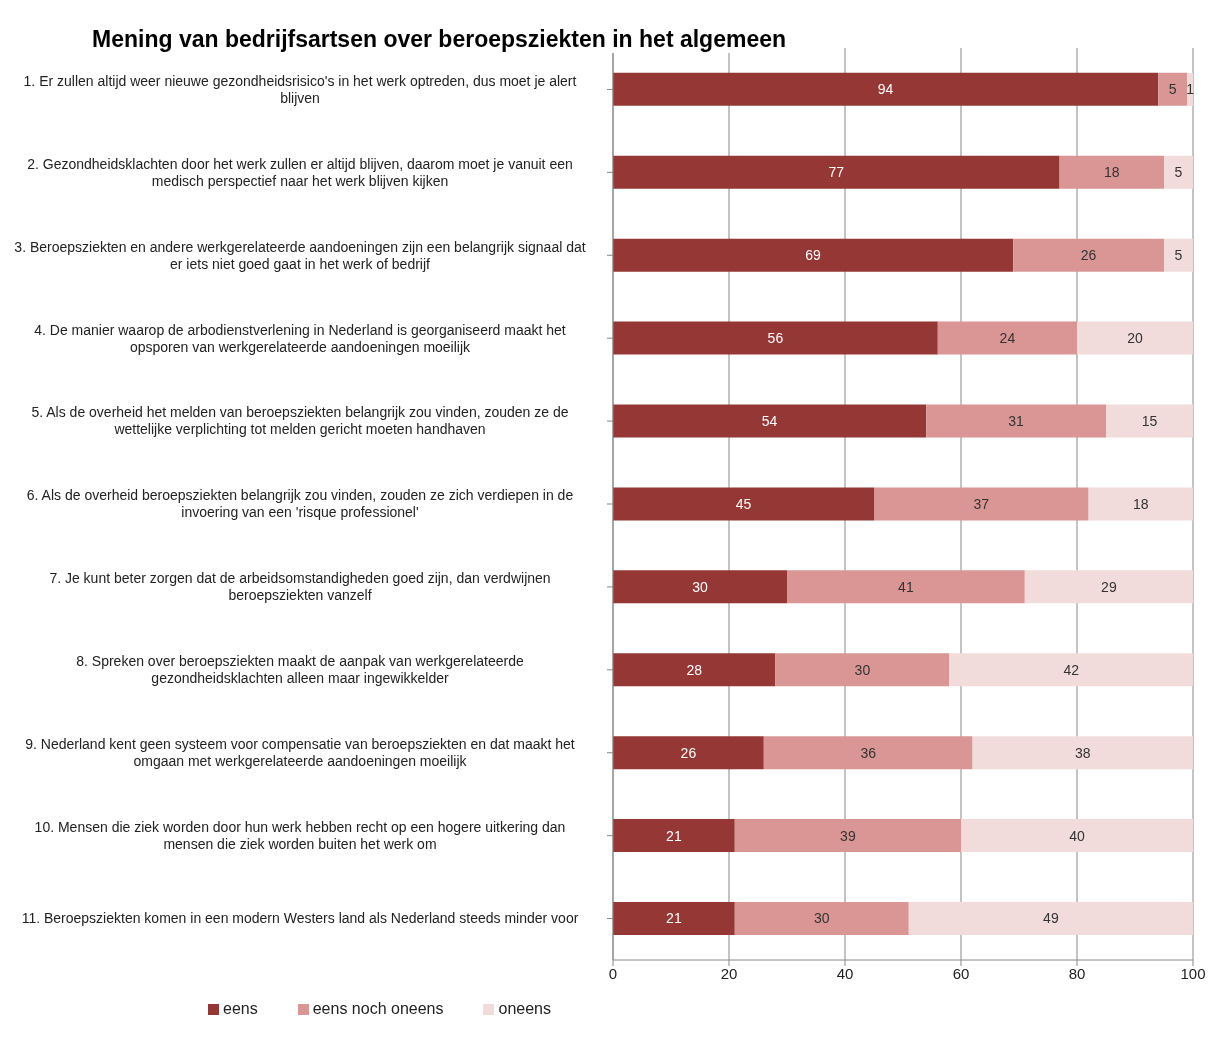 The height and width of the screenshot is (1039, 1213). What do you see at coordinates (300, 338) in the screenshot?
I see `y-tick-label: 4. De manier waarop de arbodienstverlening in Nederland is georganiseerd maakt het opsporen van werkgerelateerde aandoeningen moeilijk` at bounding box center [300, 338].